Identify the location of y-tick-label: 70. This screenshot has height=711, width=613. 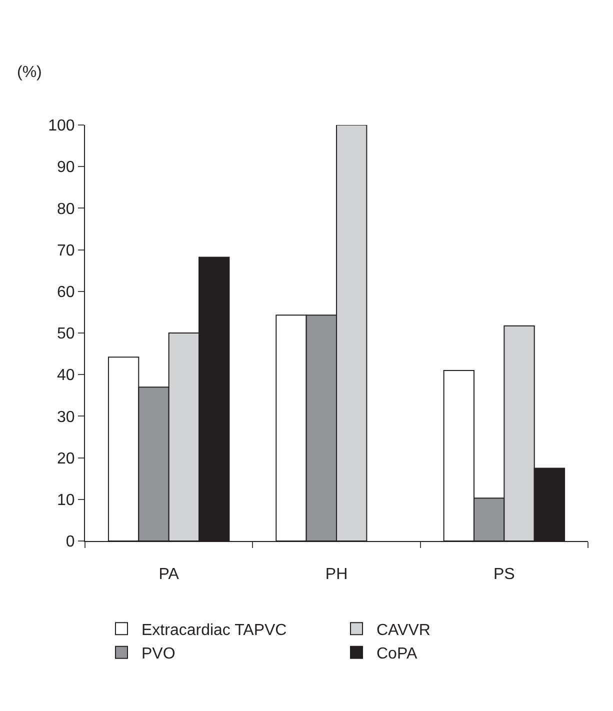
(66, 251).